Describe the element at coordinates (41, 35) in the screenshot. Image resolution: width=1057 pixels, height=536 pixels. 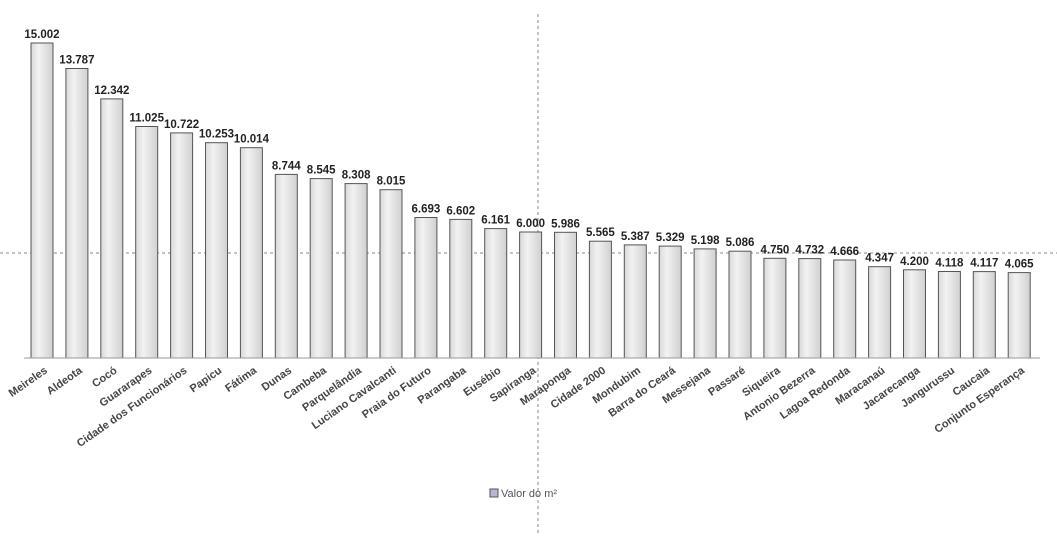
I see `value-label-0: 15.002` at that location.